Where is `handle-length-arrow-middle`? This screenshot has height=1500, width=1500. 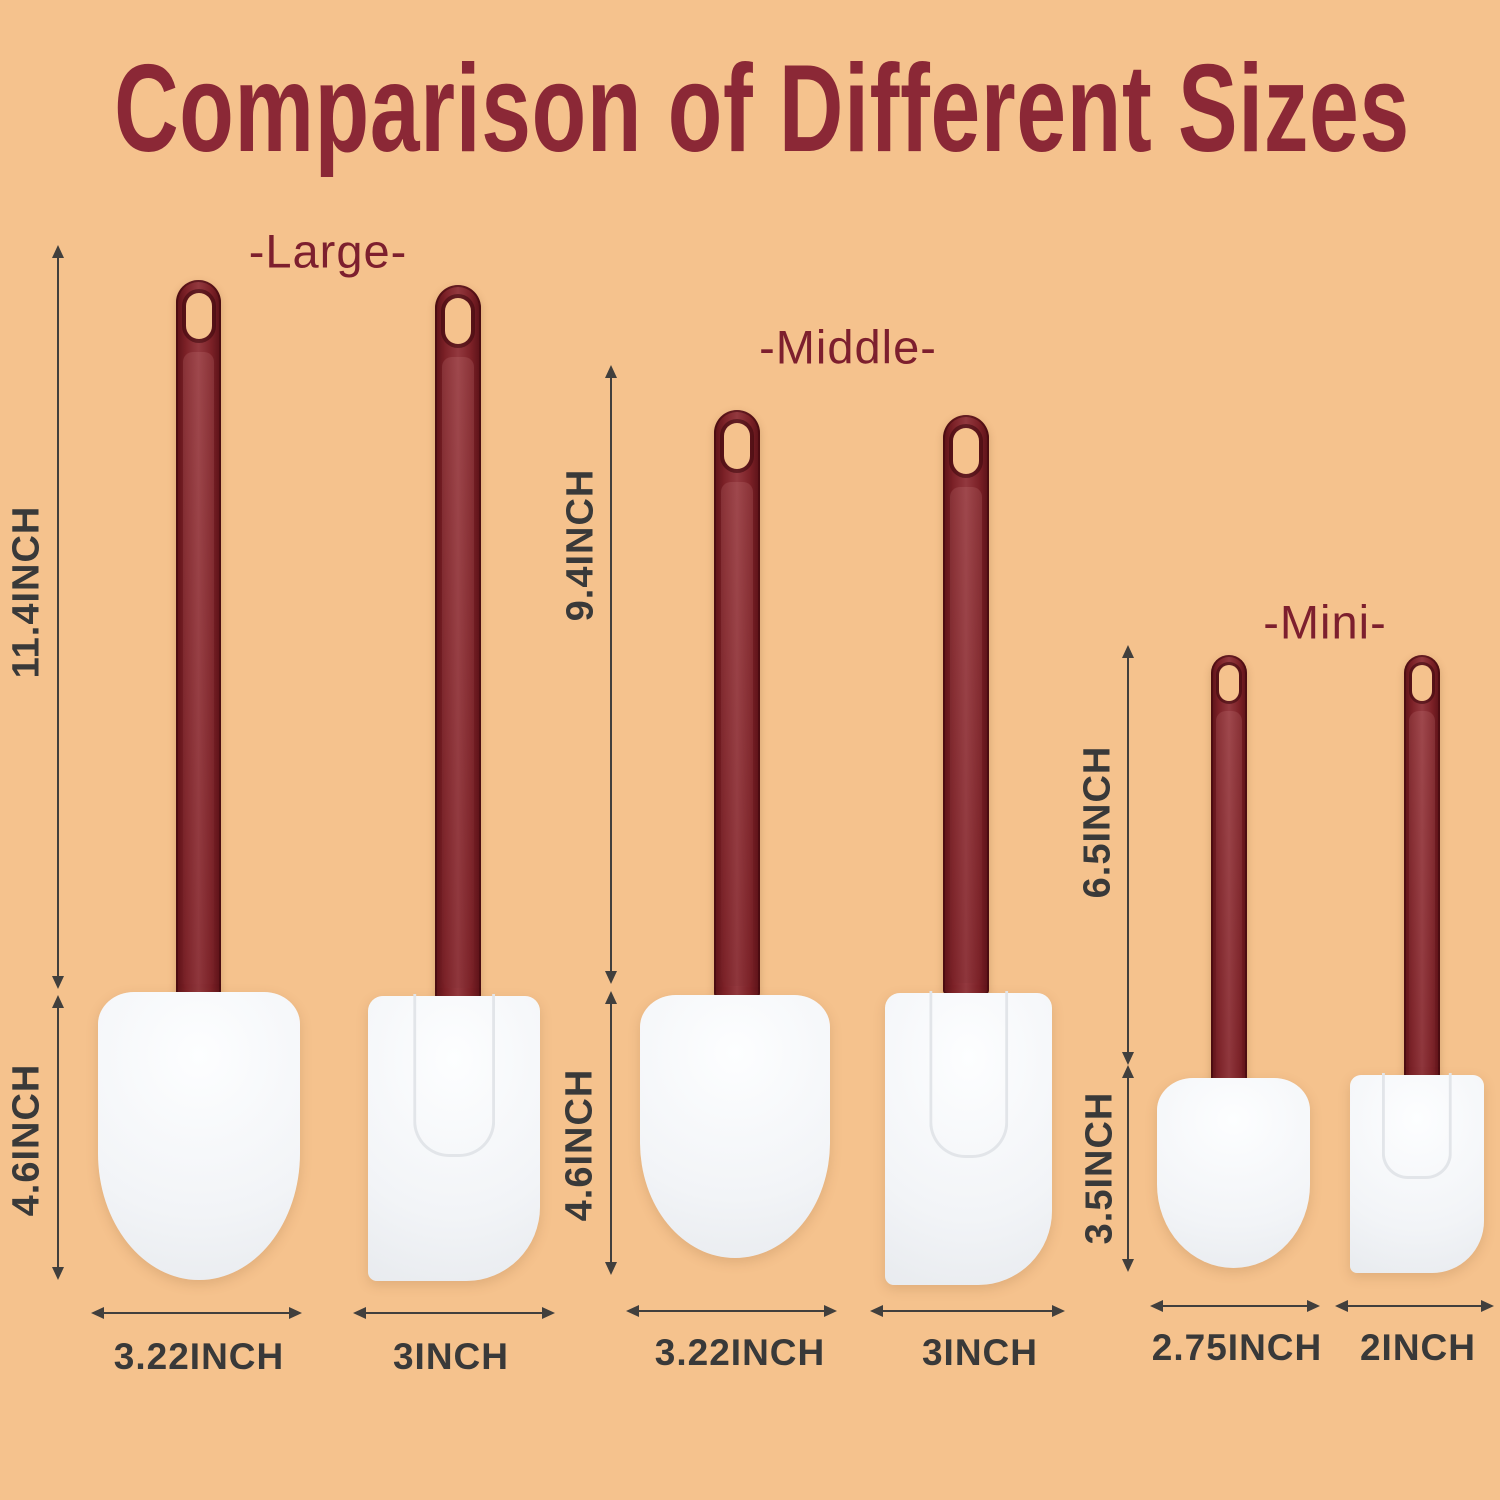 handle-length-arrow-middle is located at coordinates (611, 674).